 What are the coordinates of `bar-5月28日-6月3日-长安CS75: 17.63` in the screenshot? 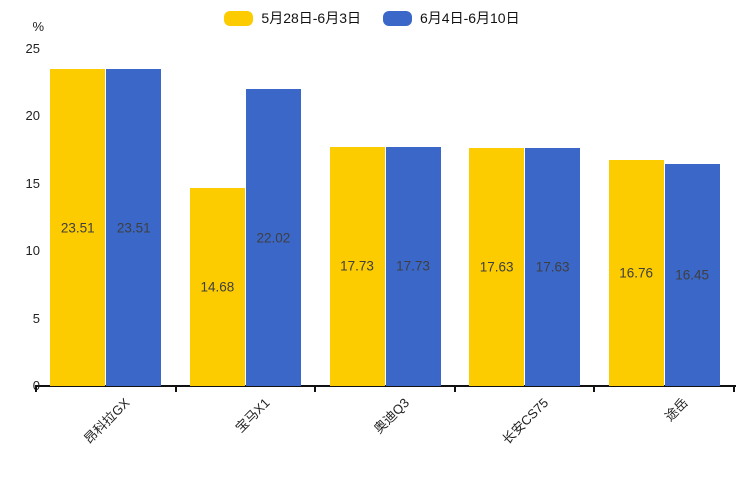 It's located at (497, 267).